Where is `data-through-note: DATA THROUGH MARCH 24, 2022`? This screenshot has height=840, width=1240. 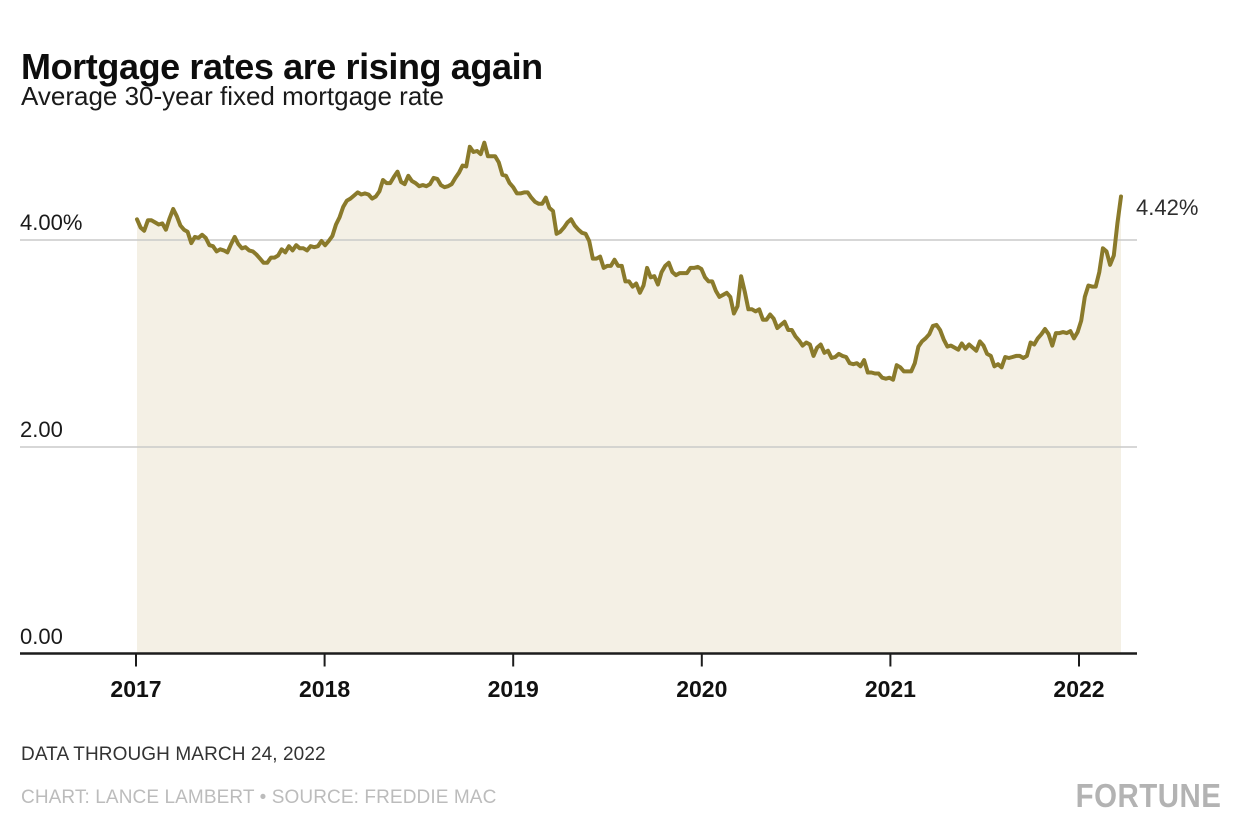
data-through-note: DATA THROUGH MARCH 24, 2022 is located at coordinates (173, 754).